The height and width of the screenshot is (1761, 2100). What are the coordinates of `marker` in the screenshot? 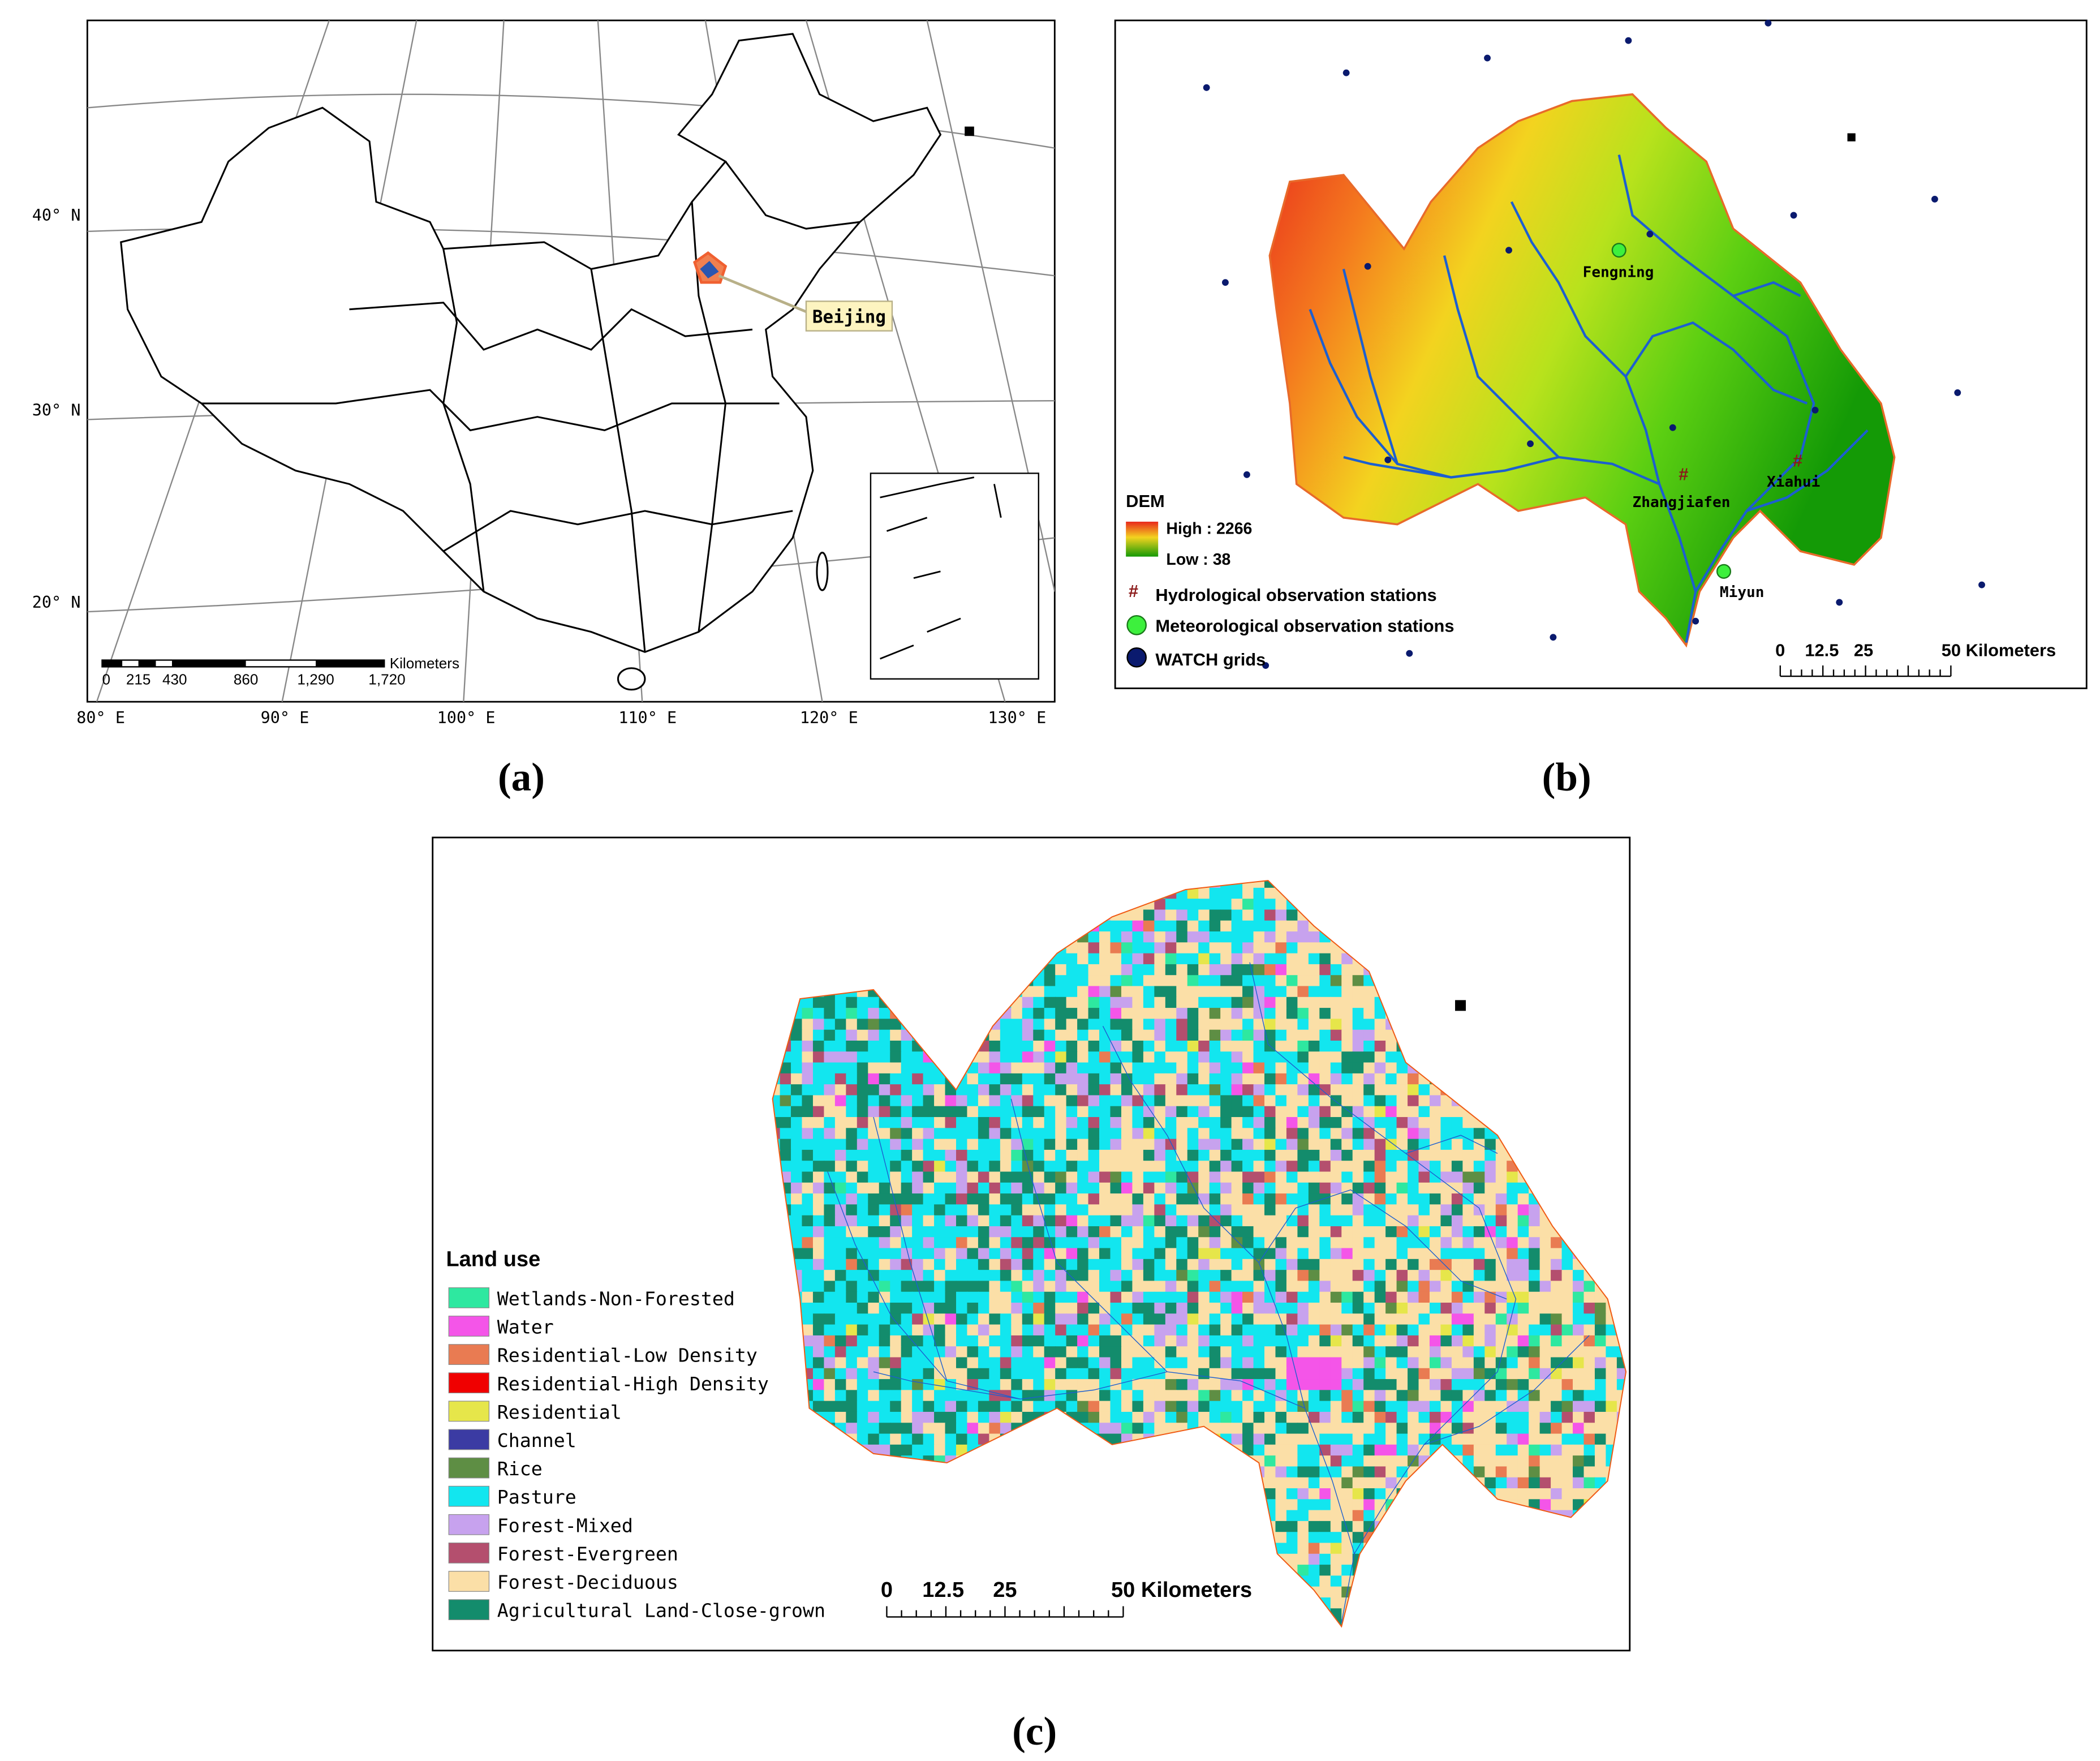 It's located at (1851, 137).